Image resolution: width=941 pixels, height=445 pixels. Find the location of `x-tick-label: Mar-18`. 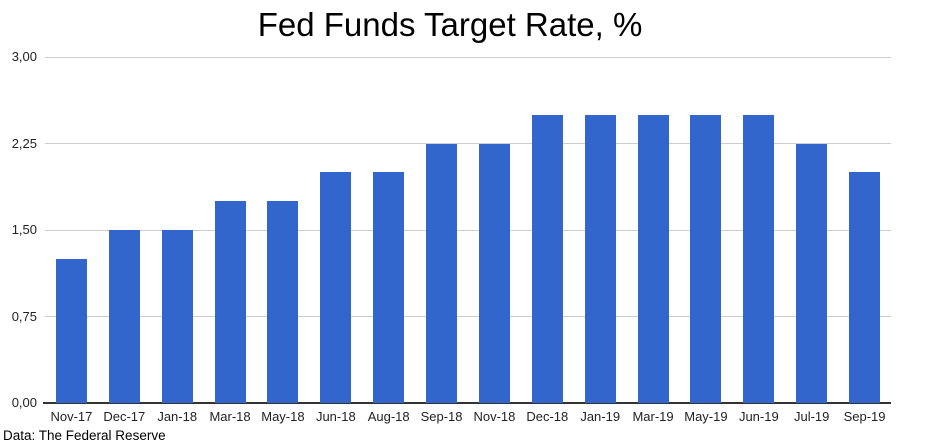

x-tick-label: Mar-18 is located at coordinates (230, 416).